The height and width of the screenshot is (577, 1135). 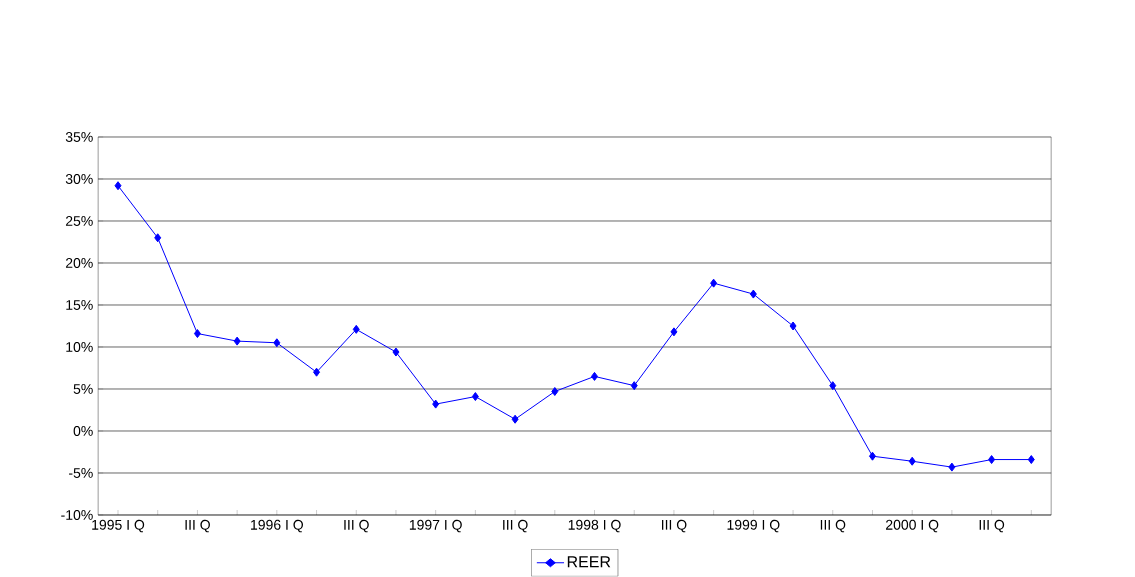 What do you see at coordinates (77, 515) in the screenshot?
I see `y-tick-label: -10%` at bounding box center [77, 515].